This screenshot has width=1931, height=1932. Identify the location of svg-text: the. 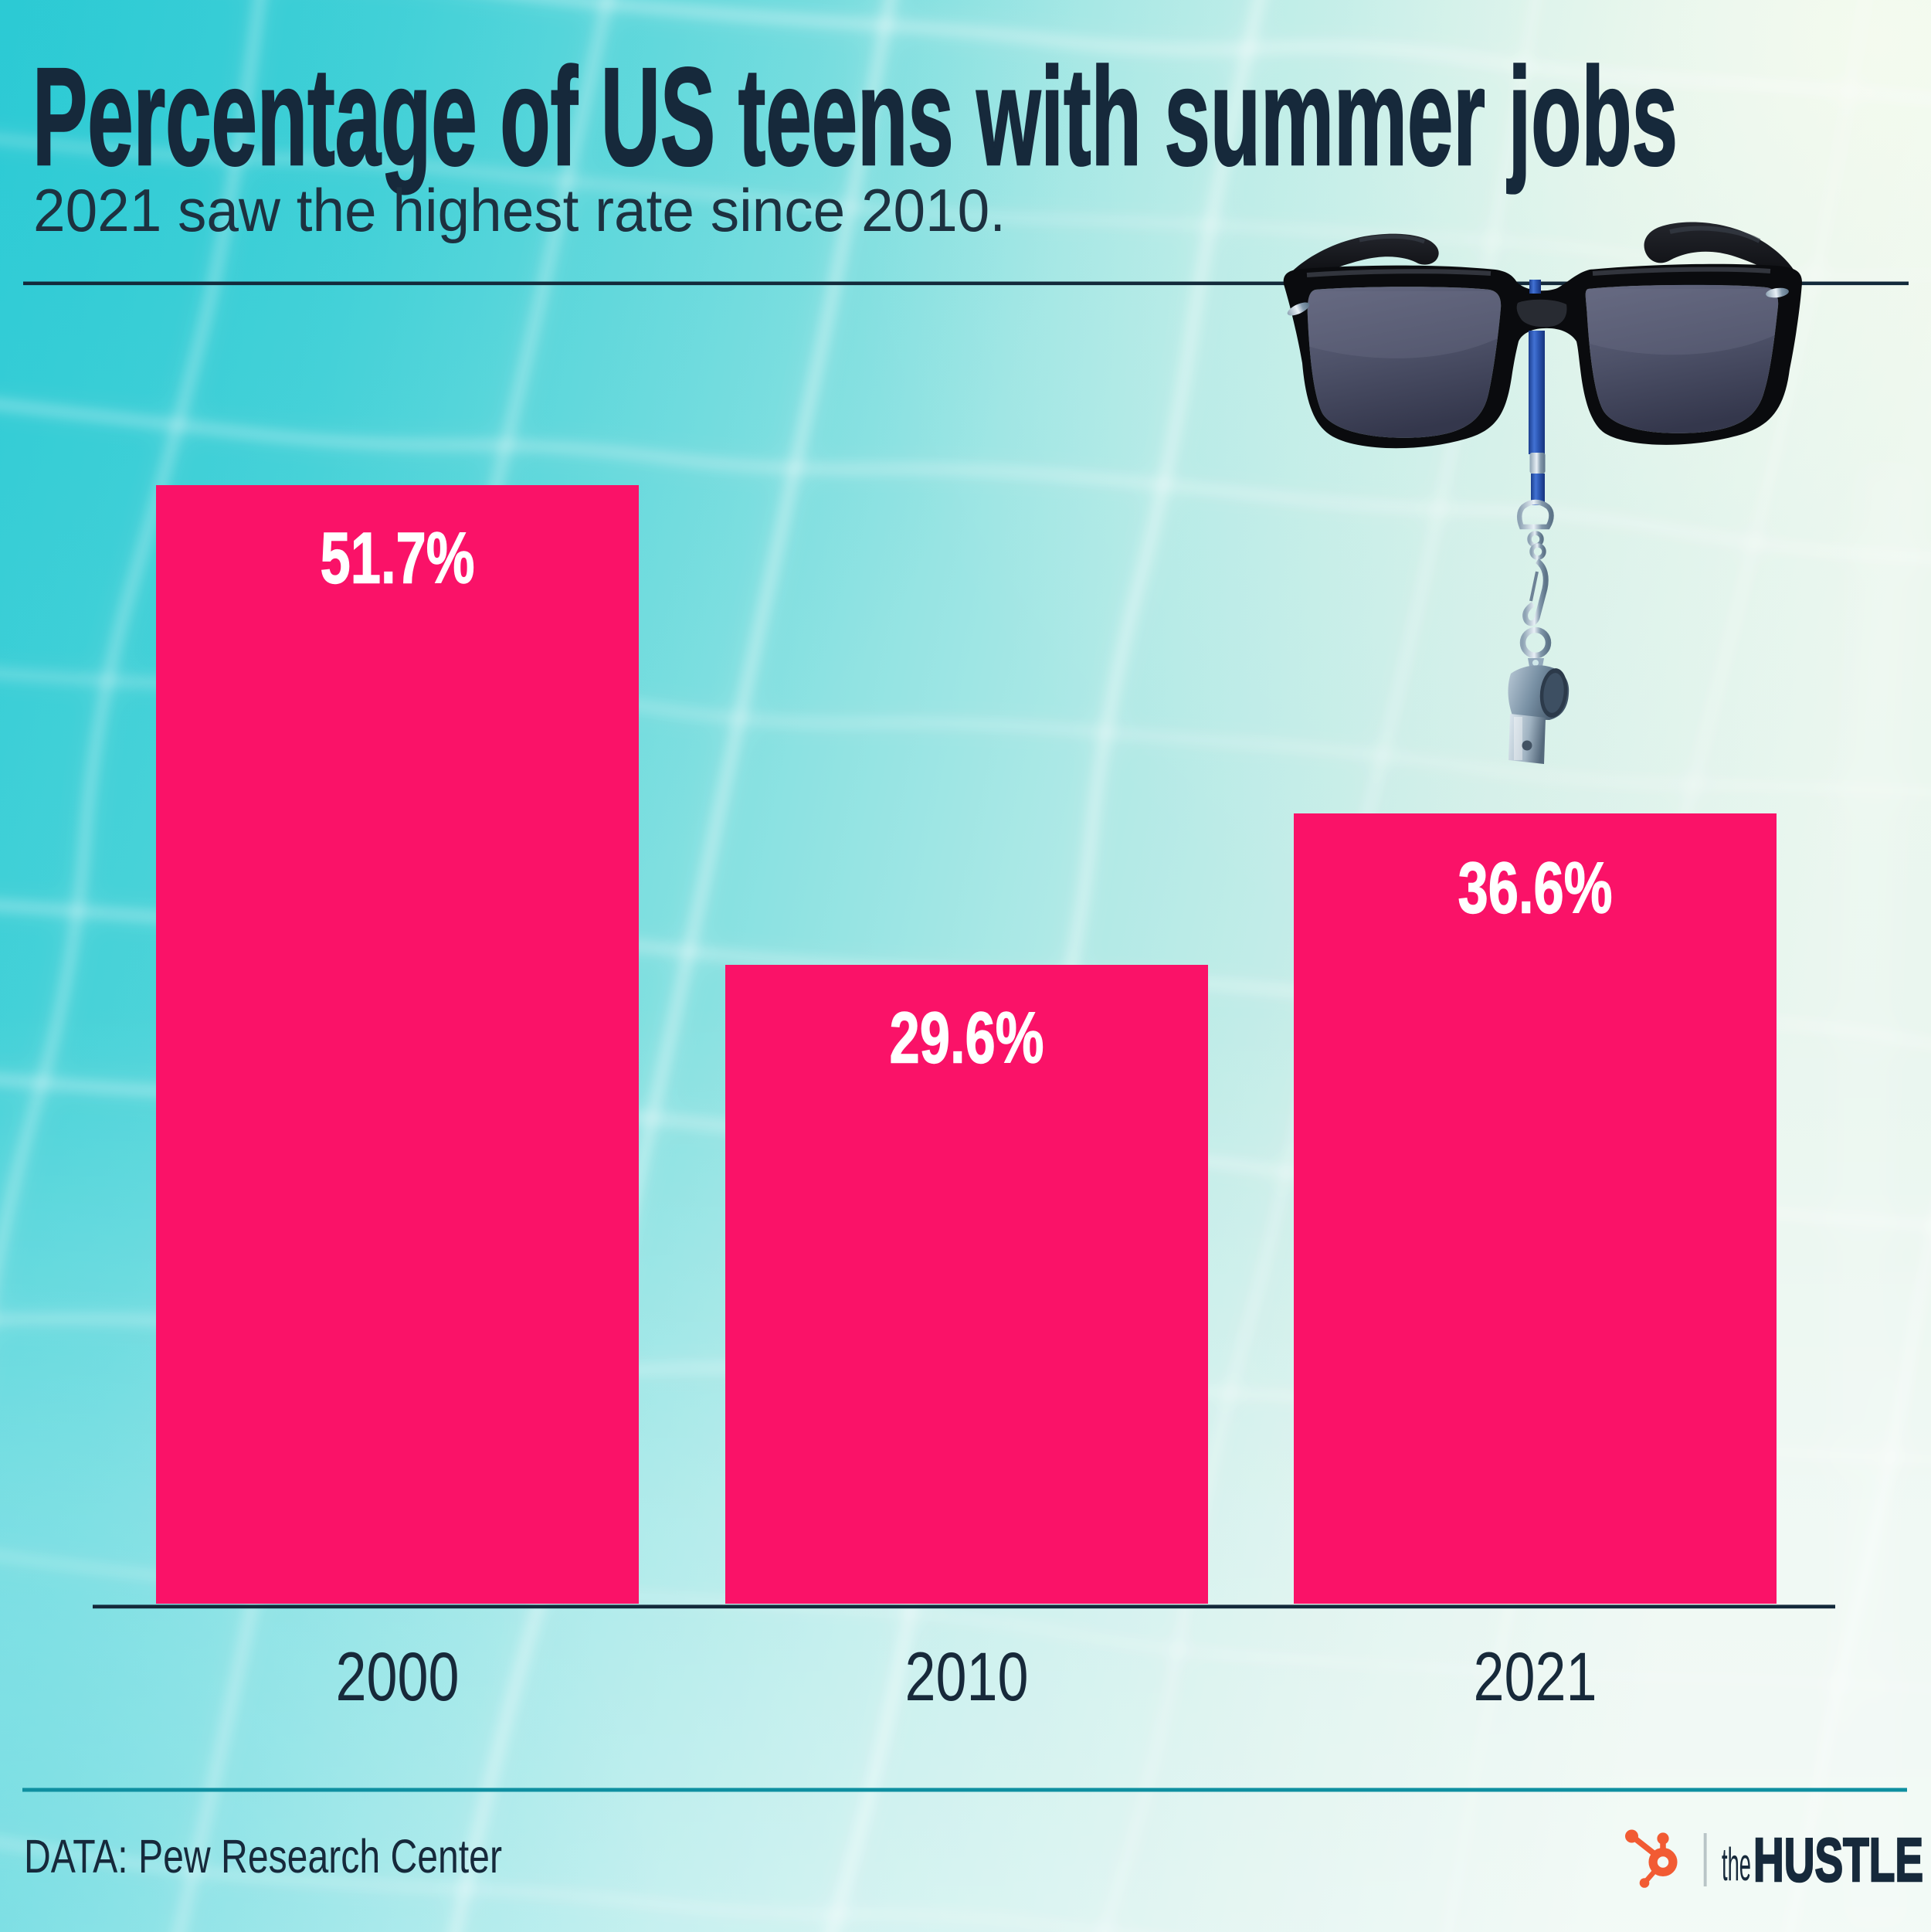
(1736, 1865).